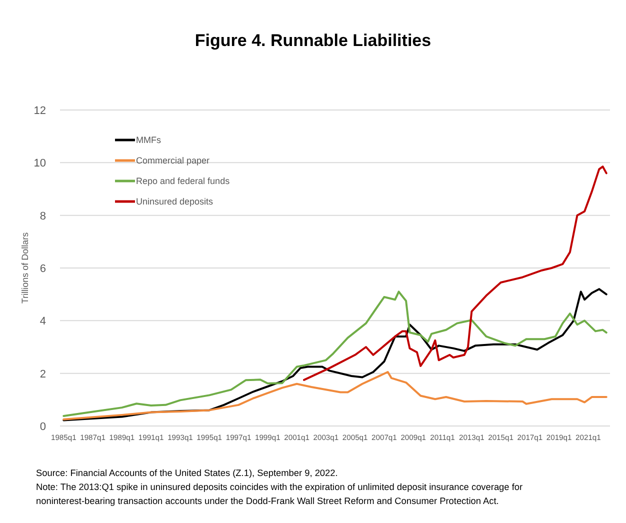 The image size is (626, 523). Describe the element at coordinates (183, 181) in the screenshot. I see `legend-label: Repo and federal funds` at that location.